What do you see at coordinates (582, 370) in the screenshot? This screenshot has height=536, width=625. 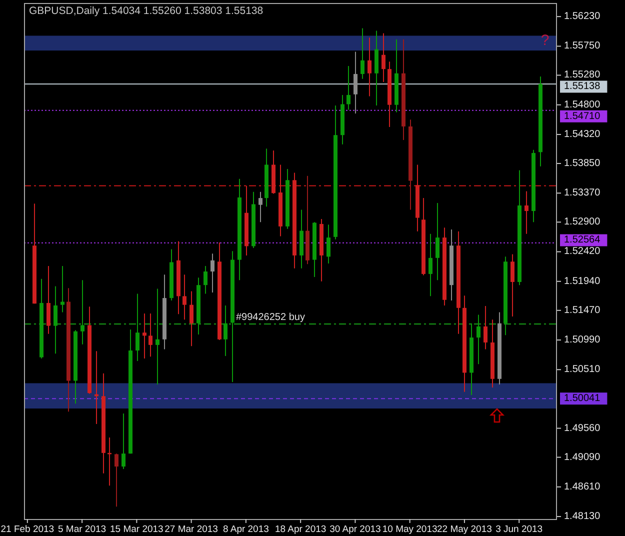 I see `y-tick-label: 1.50510` at bounding box center [582, 370].